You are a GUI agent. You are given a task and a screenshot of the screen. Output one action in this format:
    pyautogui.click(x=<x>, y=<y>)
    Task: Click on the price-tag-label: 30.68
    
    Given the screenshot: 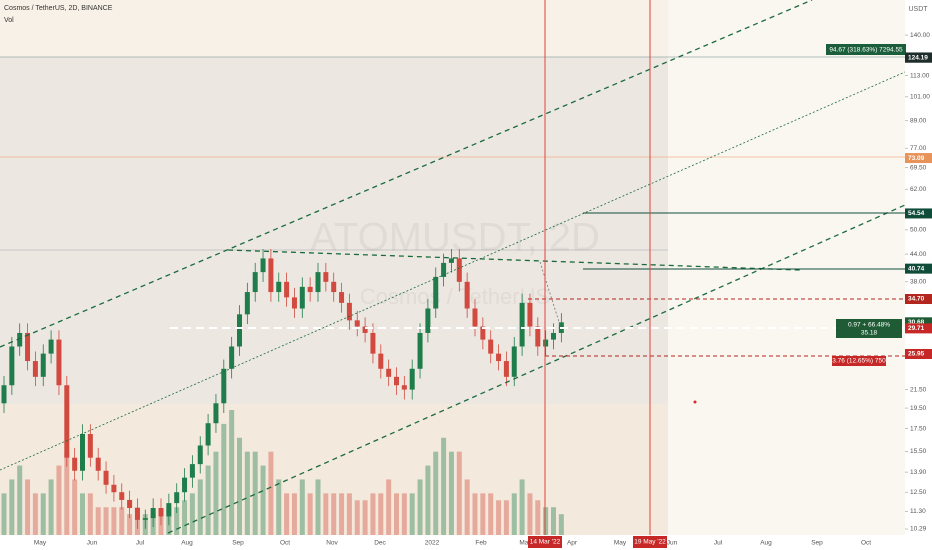 What is the action you would take?
    pyautogui.click(x=916, y=322)
    